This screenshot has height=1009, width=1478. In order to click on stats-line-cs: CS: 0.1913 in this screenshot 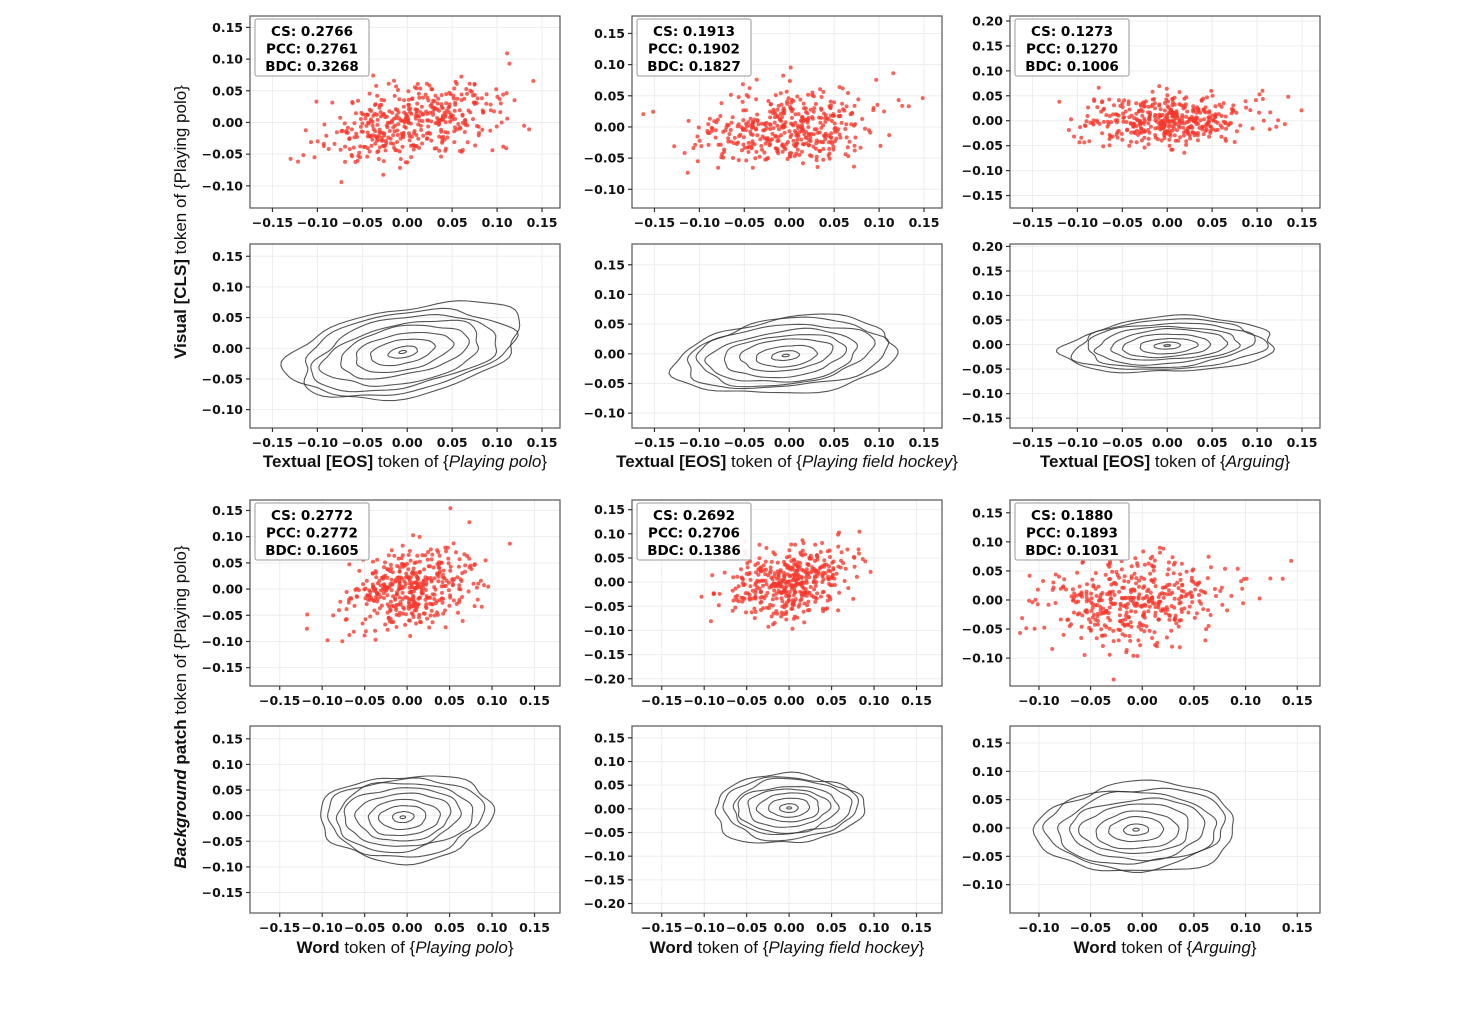, I will do `click(694, 32)`.